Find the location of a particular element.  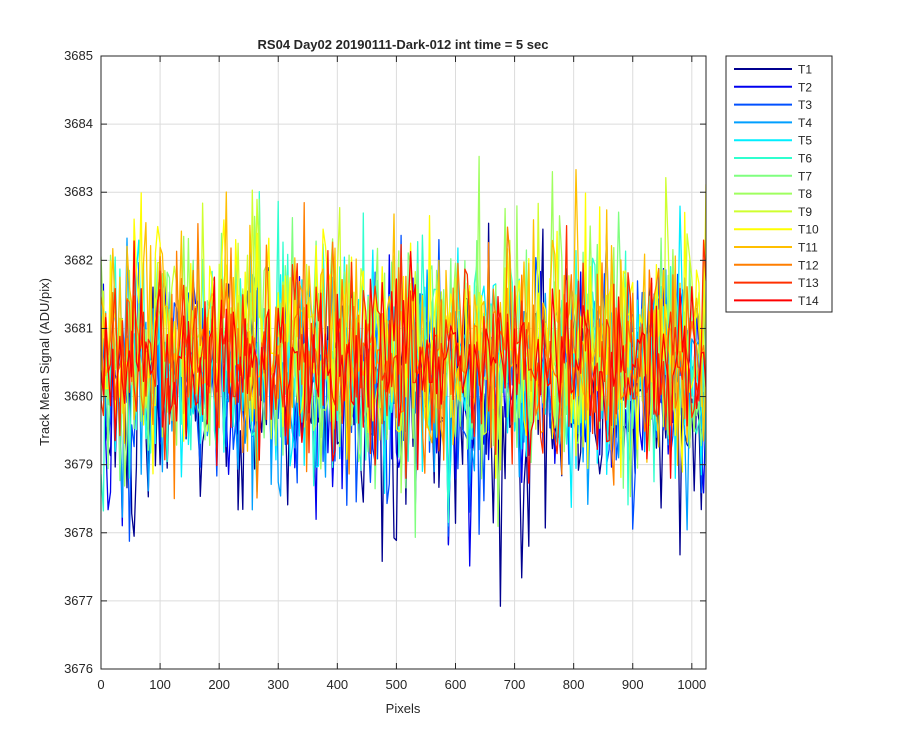

y-tick-label: 3676 is located at coordinates (78, 668).